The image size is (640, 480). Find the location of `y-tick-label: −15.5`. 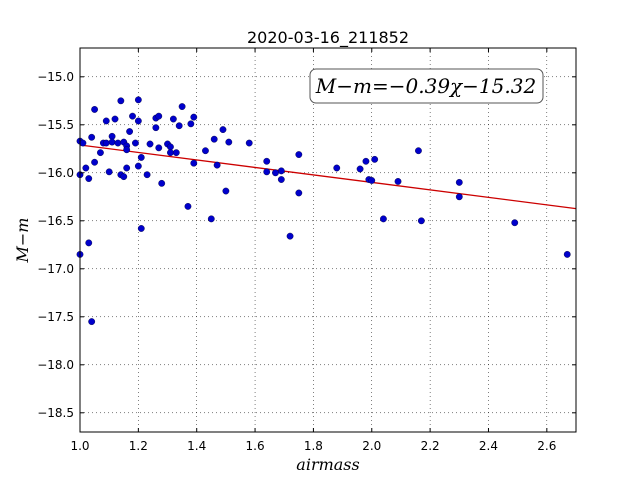

y-tick-label: −15.5 is located at coordinates (55, 125).